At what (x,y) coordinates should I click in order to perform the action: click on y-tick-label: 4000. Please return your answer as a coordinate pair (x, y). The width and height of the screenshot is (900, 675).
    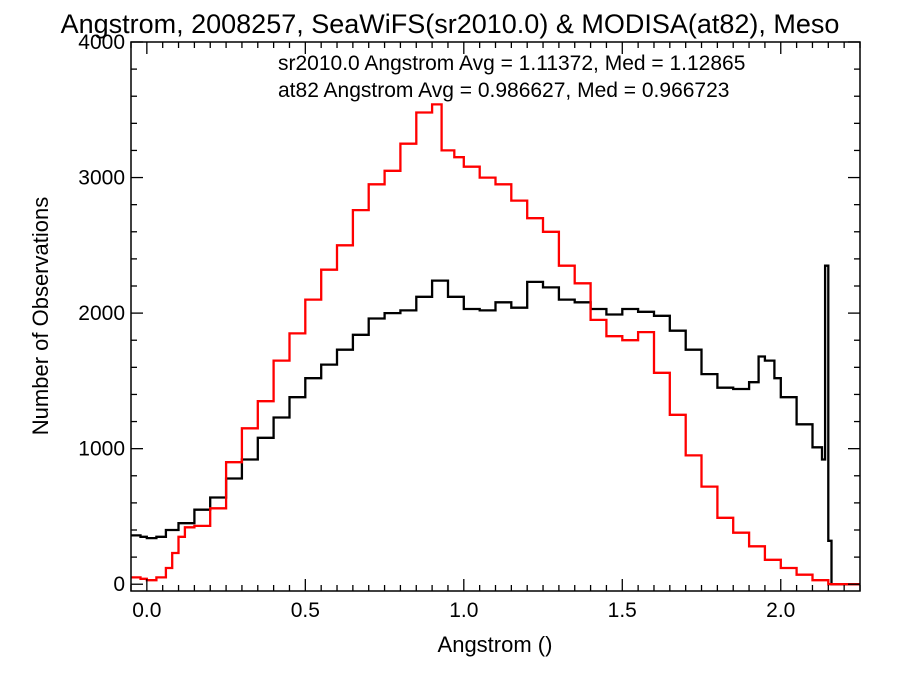
    Looking at the image, I should click on (101, 42).